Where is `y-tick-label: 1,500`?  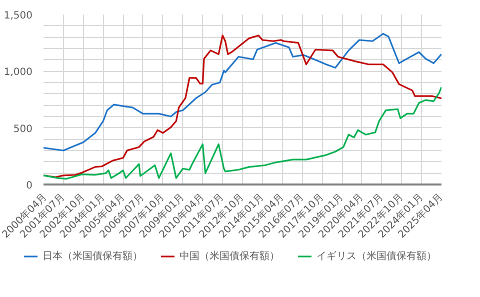 y-tick-label: 1,500 is located at coordinates (18, 16).